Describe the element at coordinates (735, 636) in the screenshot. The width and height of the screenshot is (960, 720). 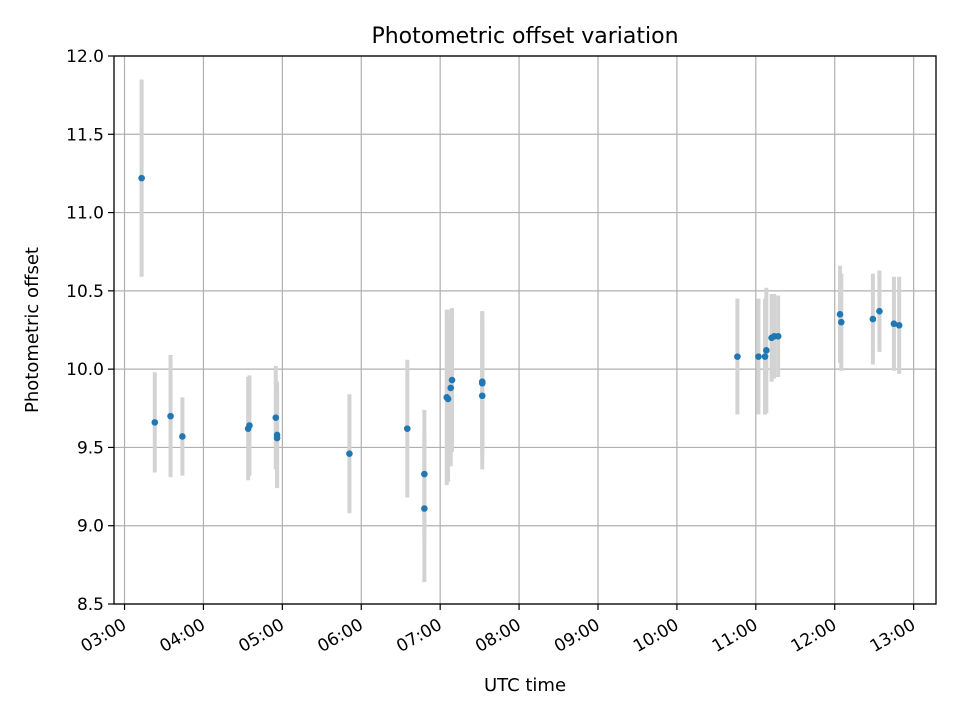
I see `x-tick-label: 11:00` at that location.